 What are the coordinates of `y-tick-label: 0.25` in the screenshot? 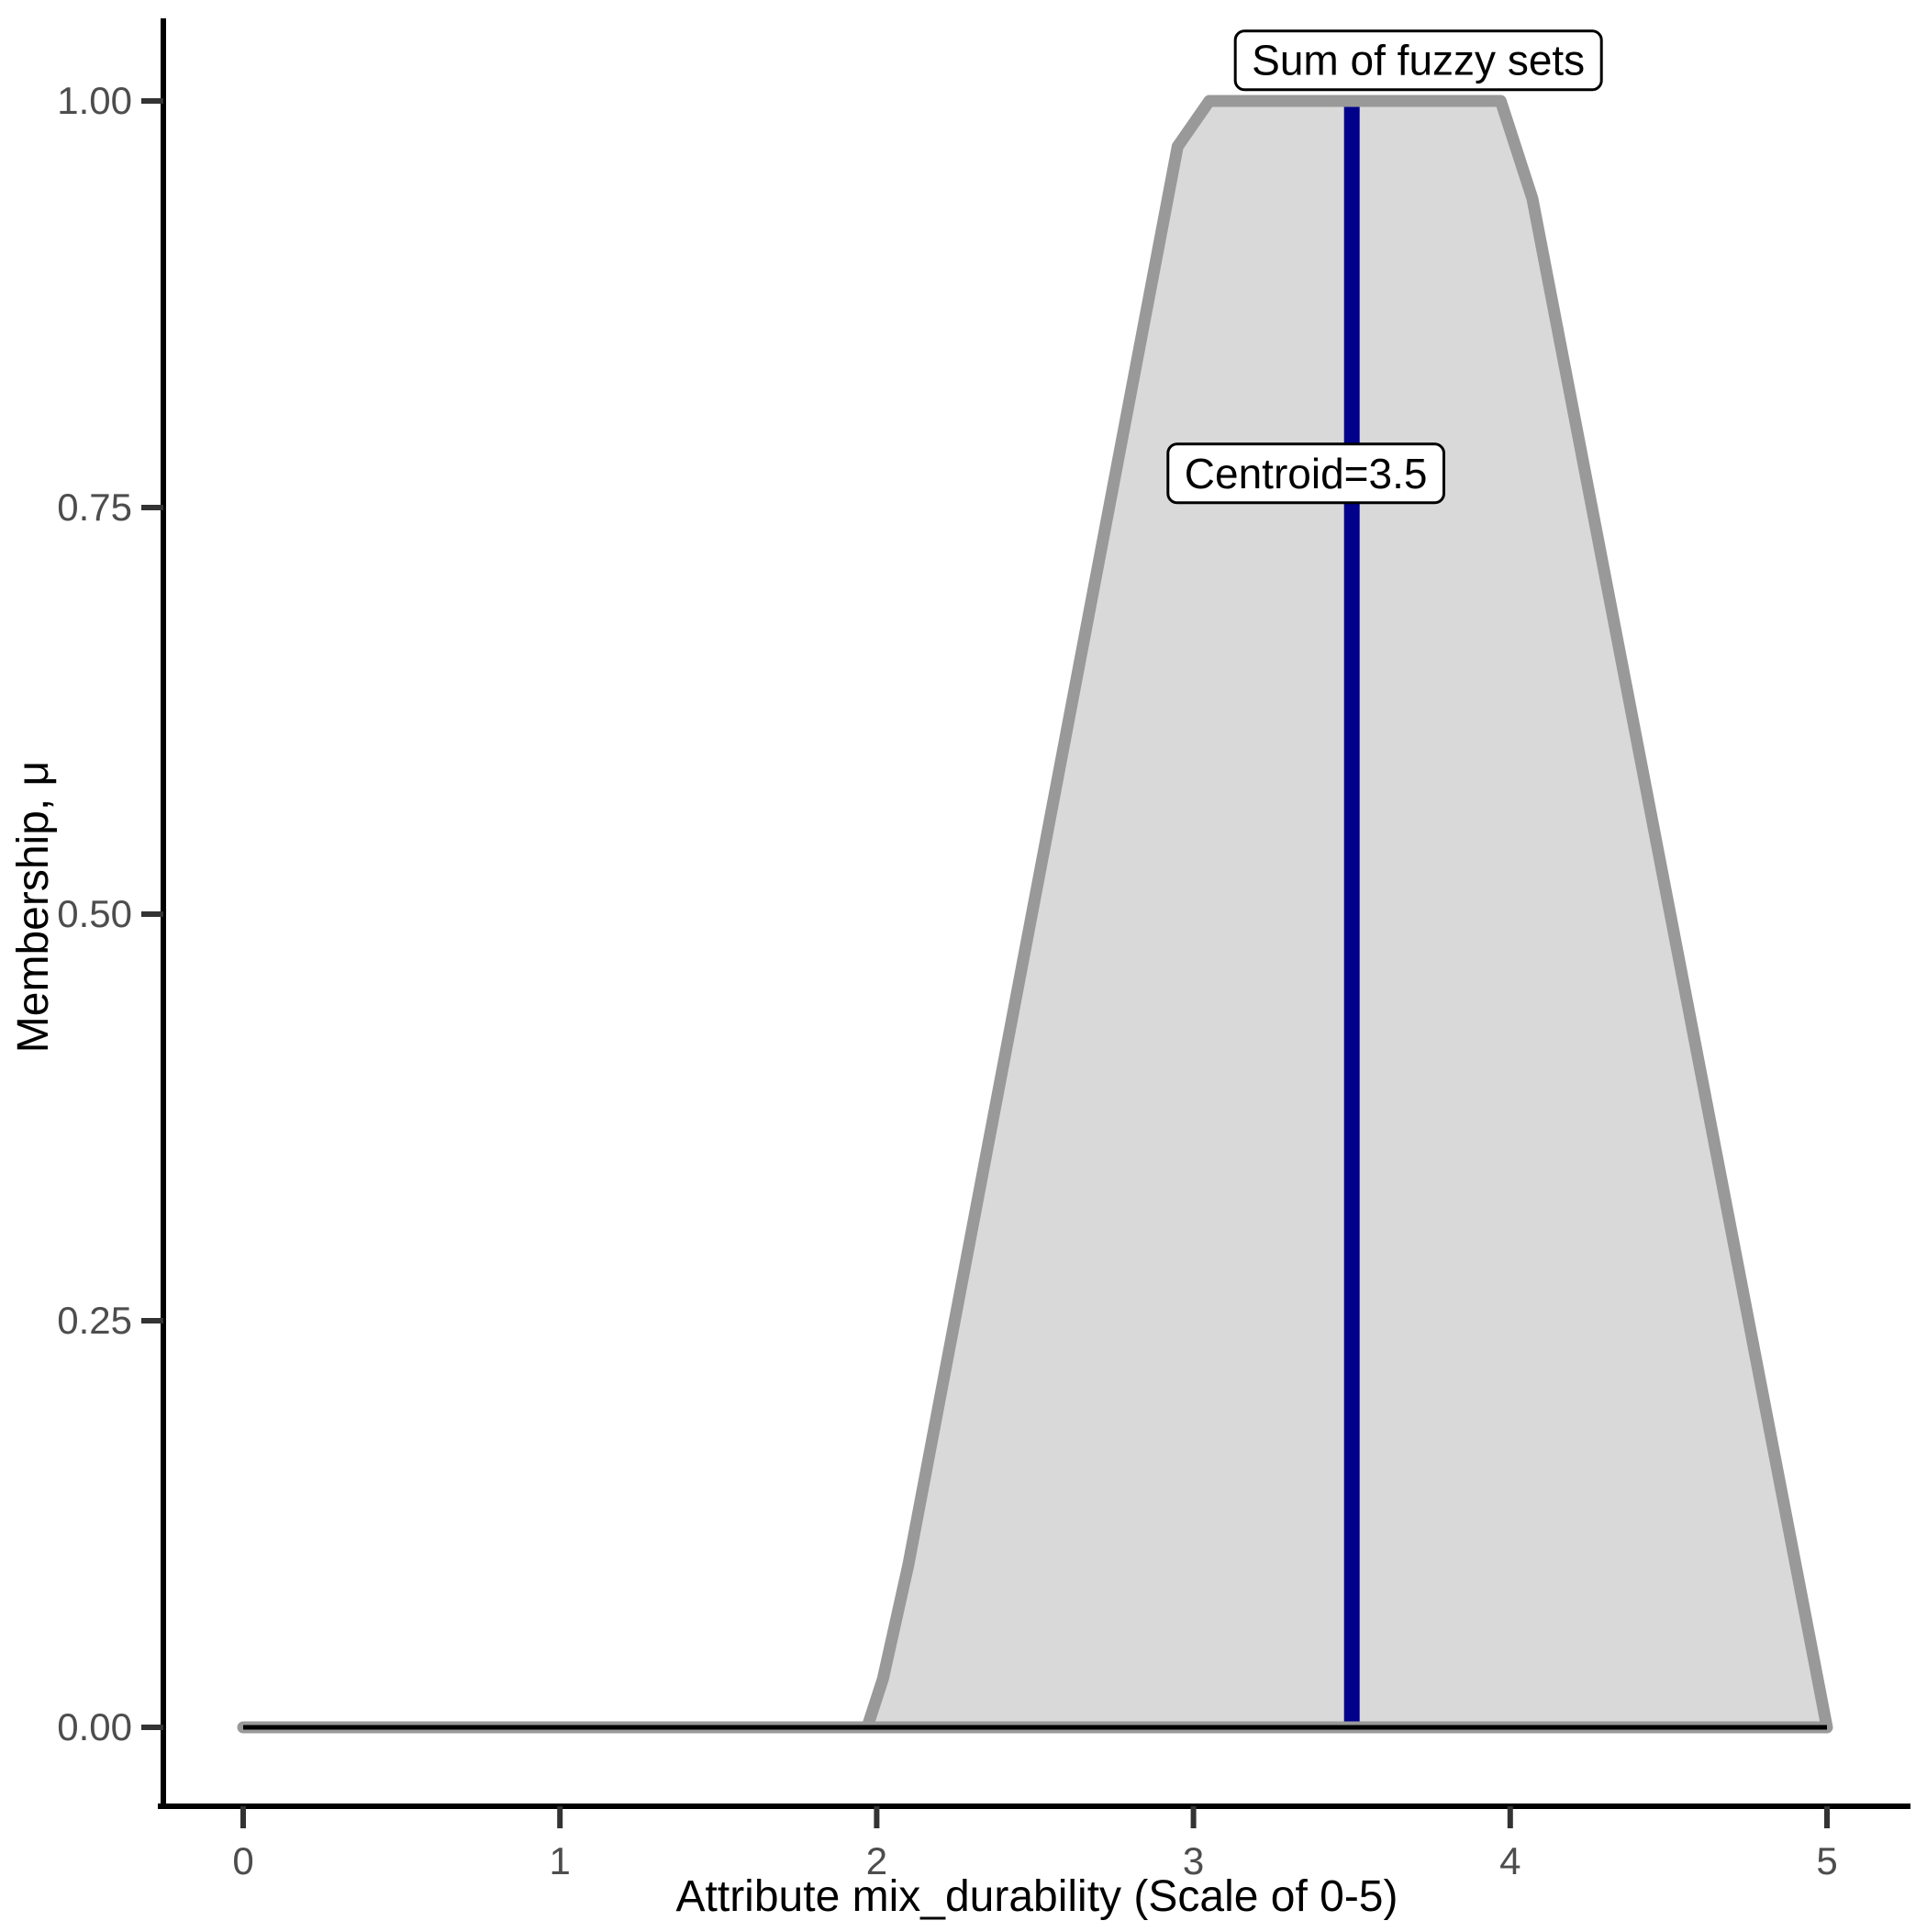 It's located at (94, 1320).